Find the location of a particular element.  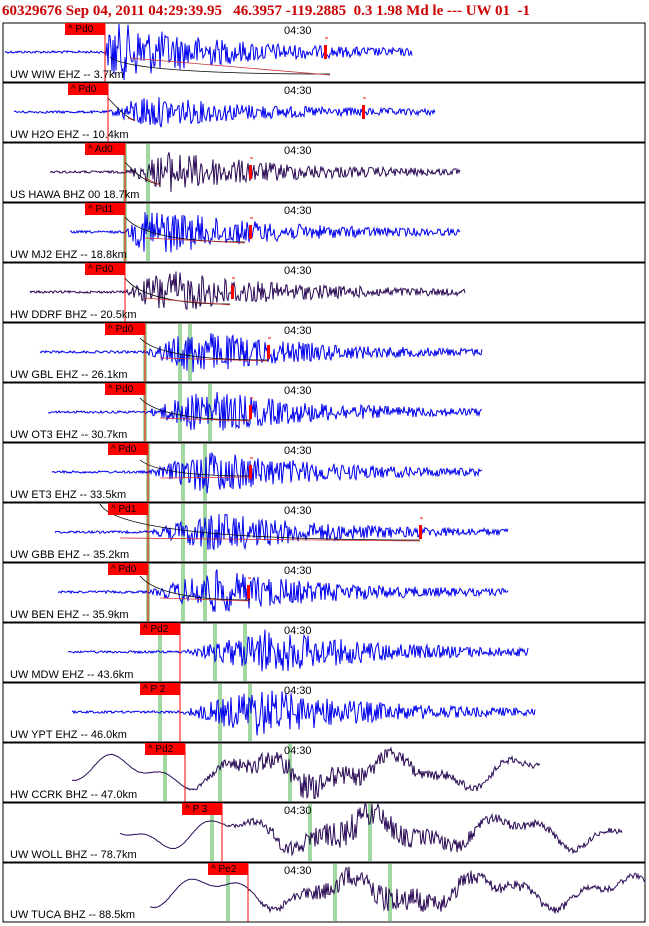

station-label: HW DDRF BHZ -- 20.5km is located at coordinates (73, 315).